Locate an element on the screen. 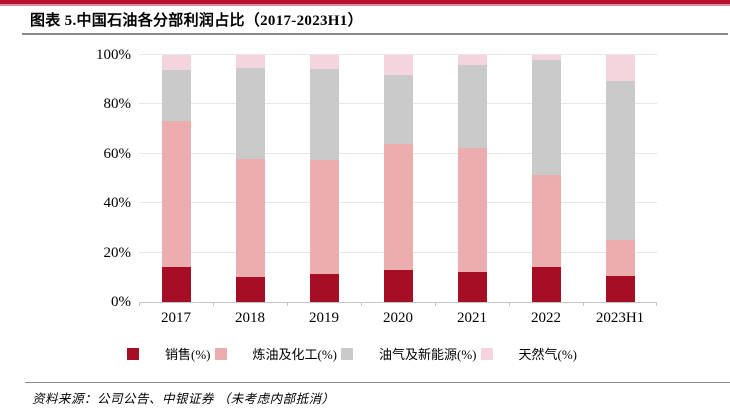 The image size is (730, 415). y-axis-label: 100% is located at coordinates (113, 55).